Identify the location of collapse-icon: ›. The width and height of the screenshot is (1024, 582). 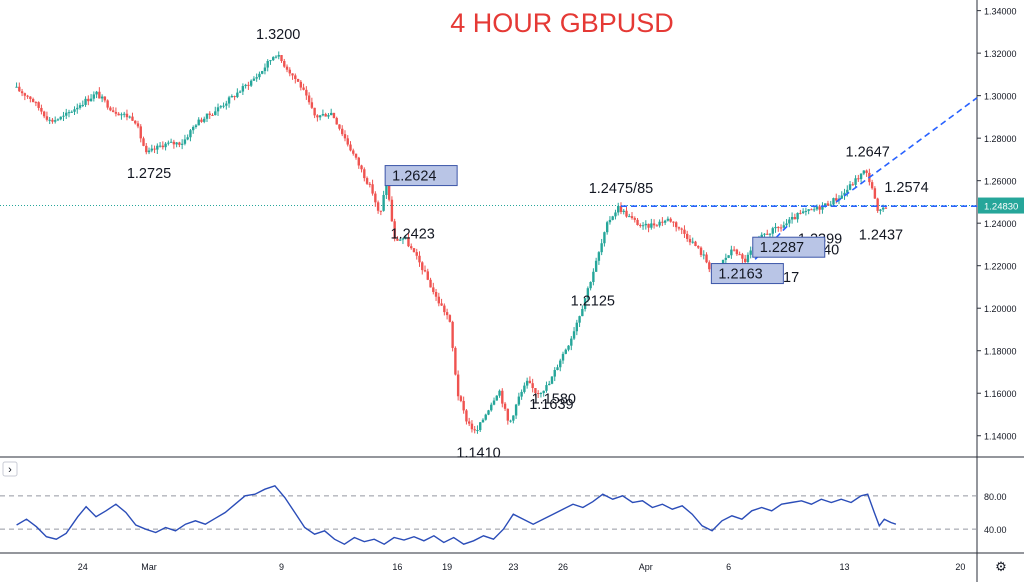
(10, 470).